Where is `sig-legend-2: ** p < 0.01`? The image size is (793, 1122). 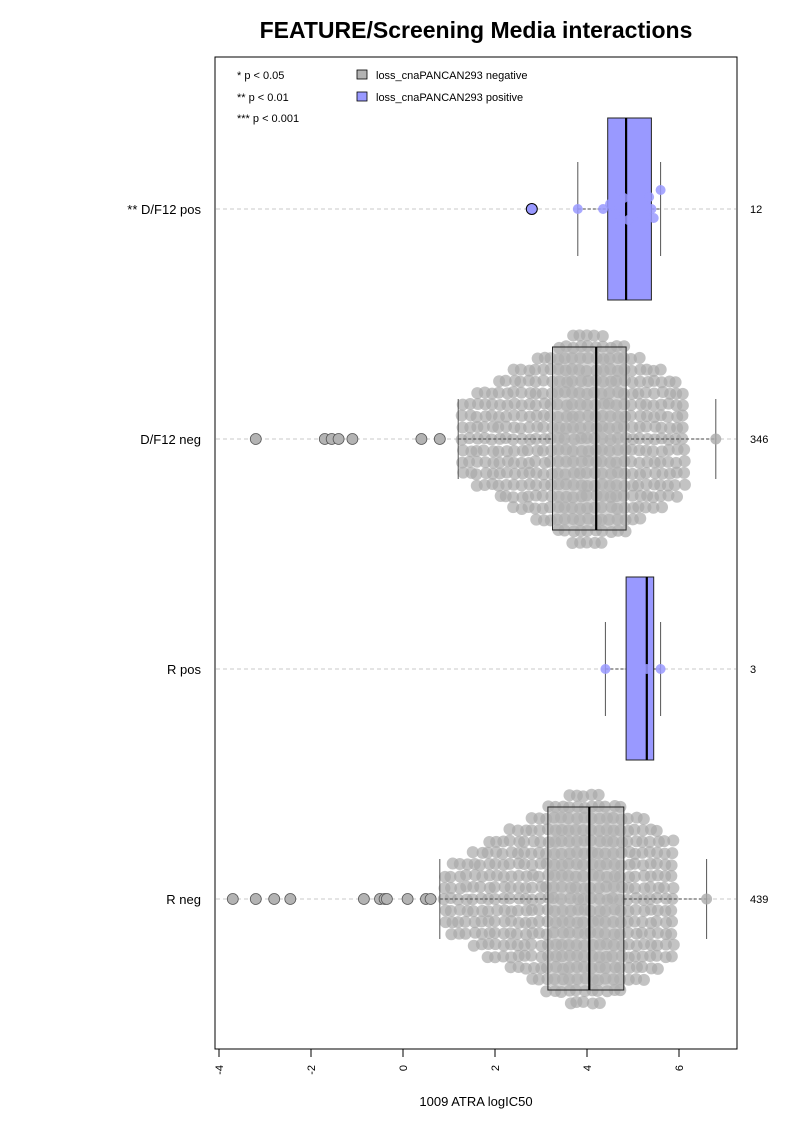 sig-legend-2: ** p < 0.01 is located at coordinates (263, 98).